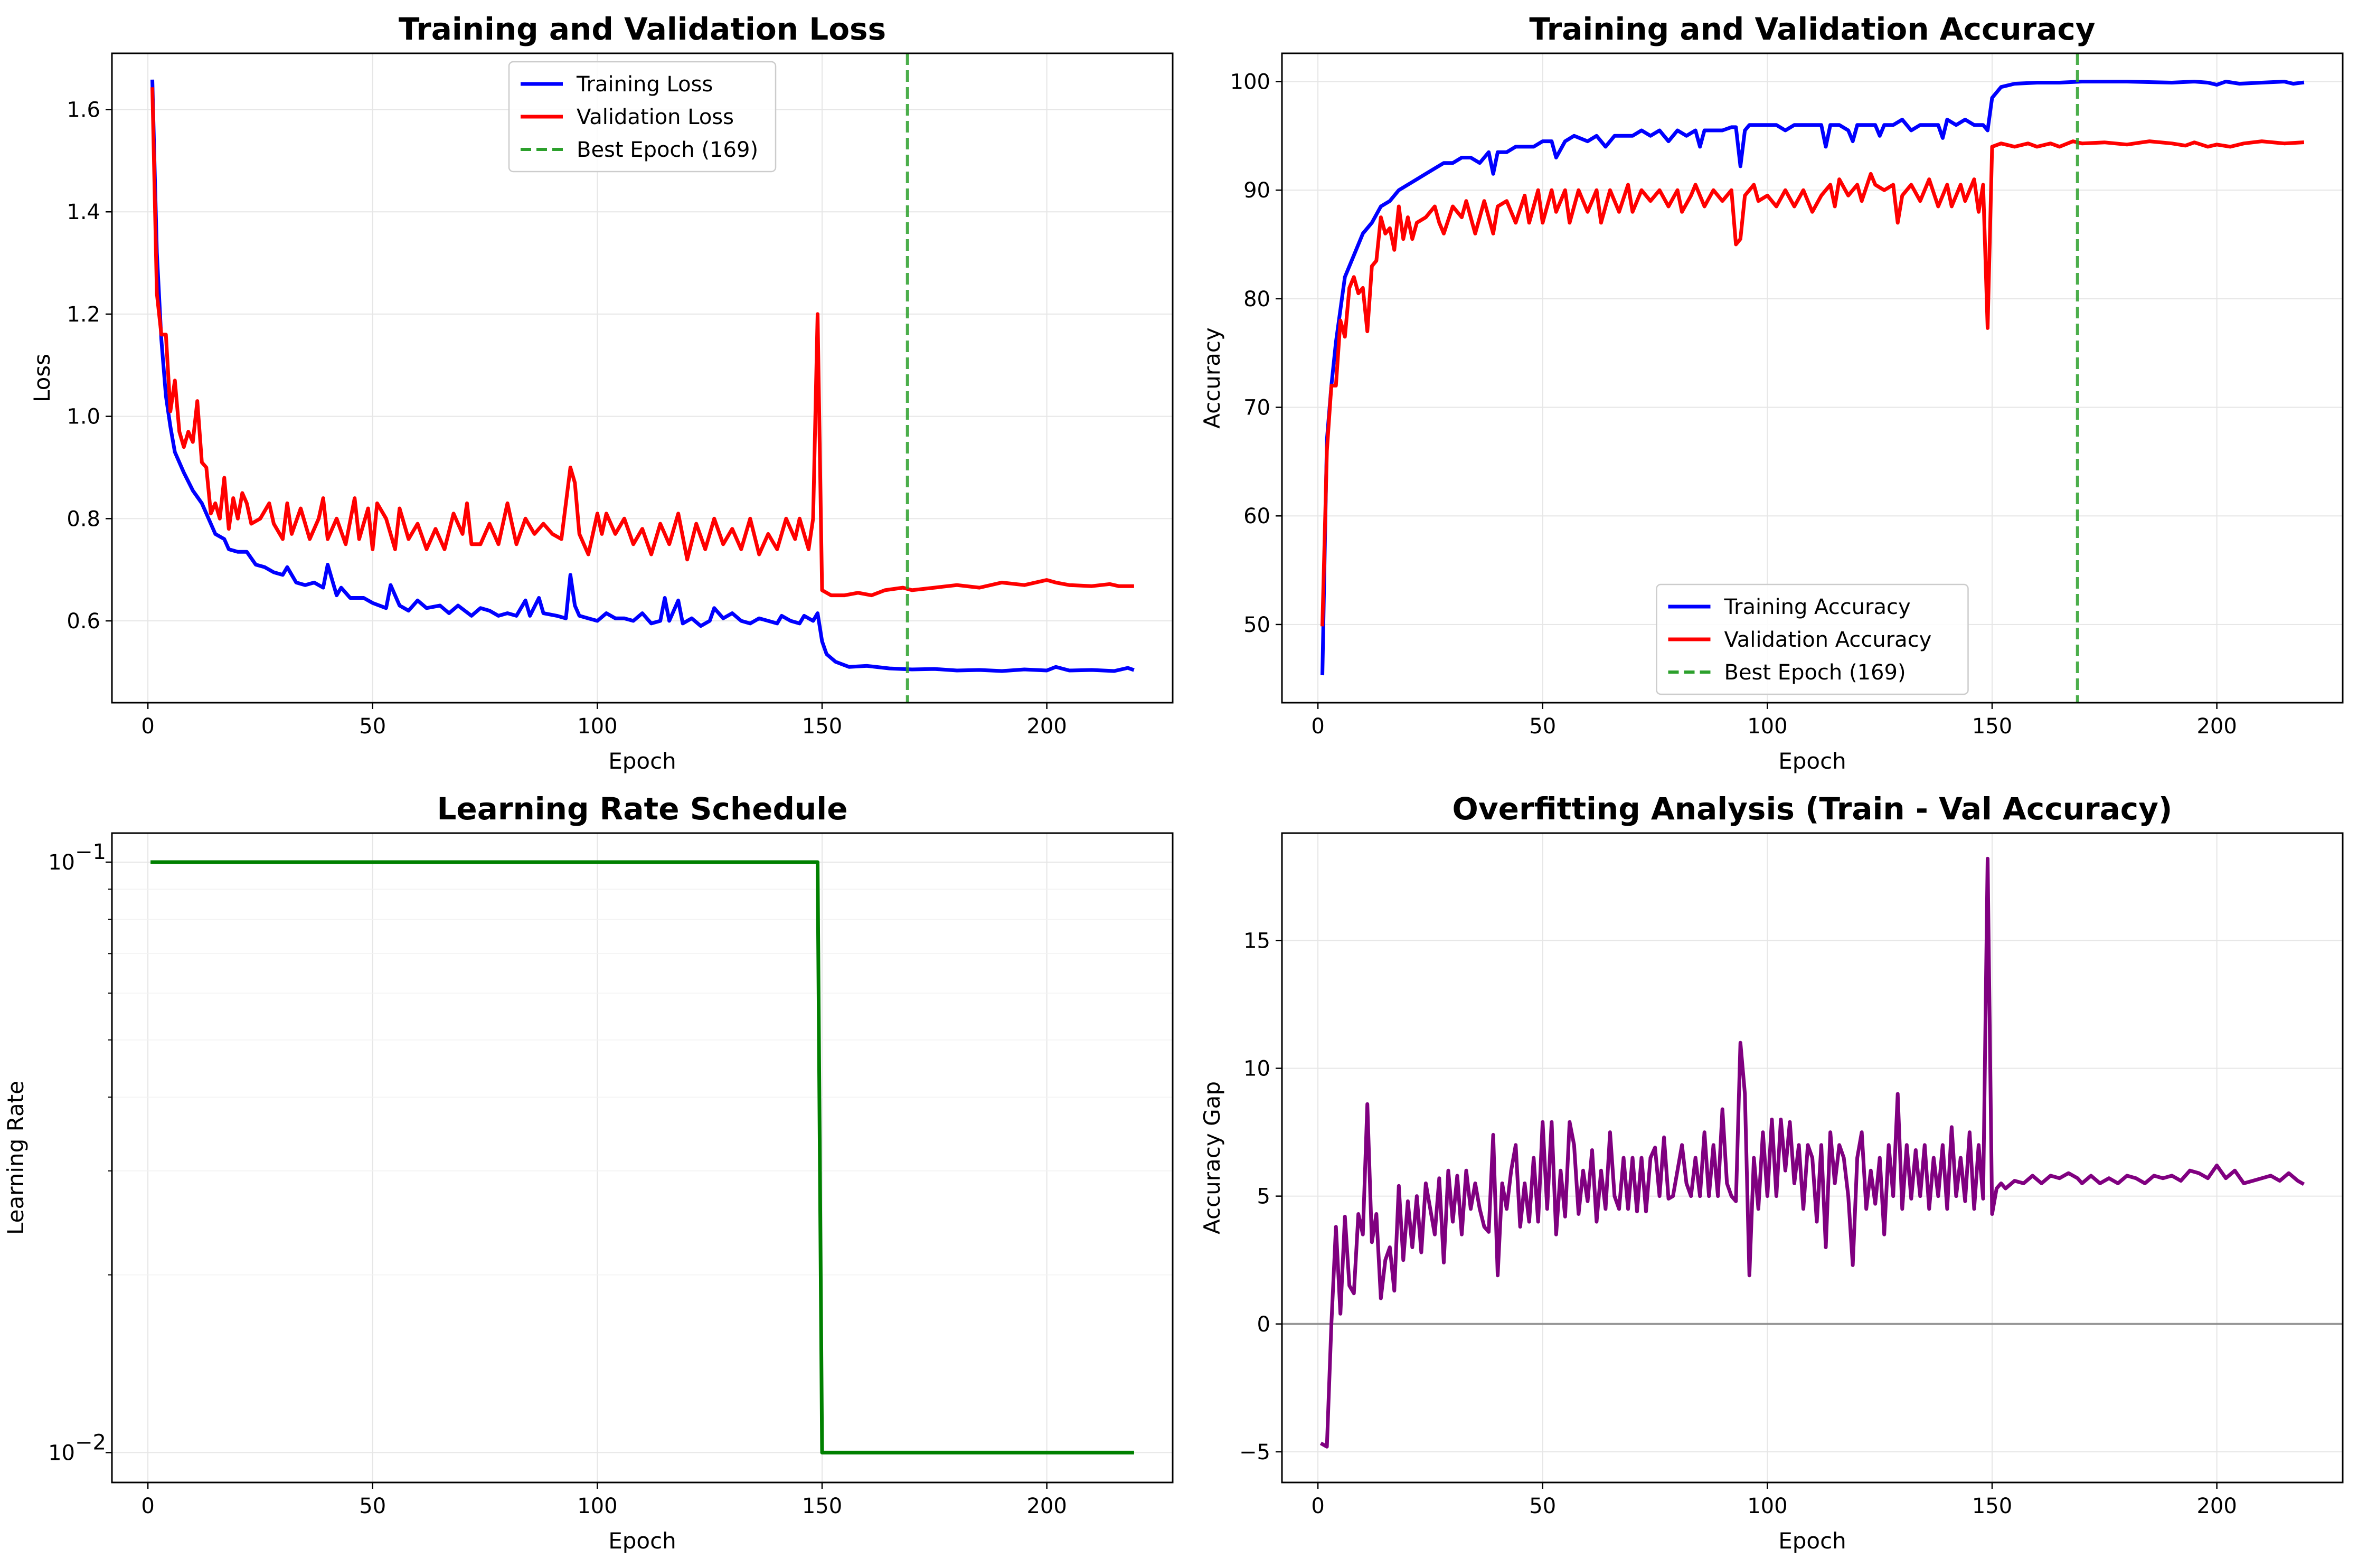 This screenshot has width=2358, height=1568. Describe the element at coordinates (90, 1442) in the screenshot. I see `y-tick-exponent: −2` at that location.